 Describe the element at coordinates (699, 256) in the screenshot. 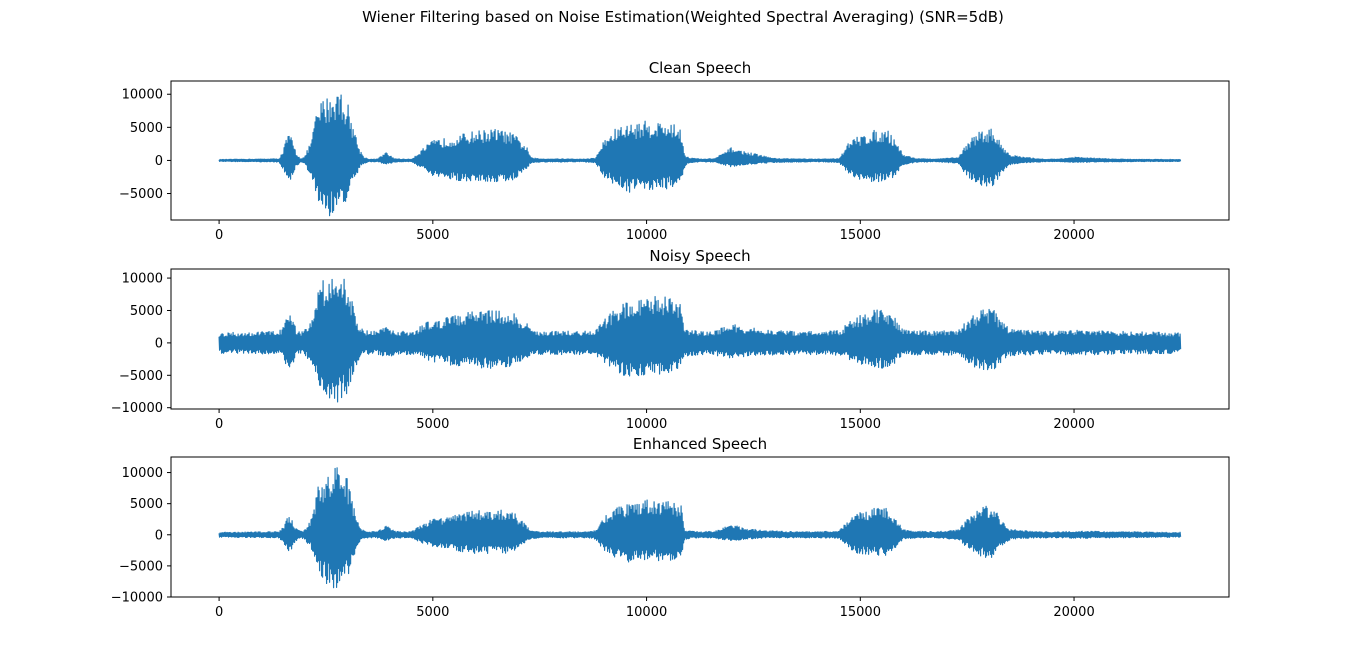

I see `subplot-title: Noisy Speech` at that location.